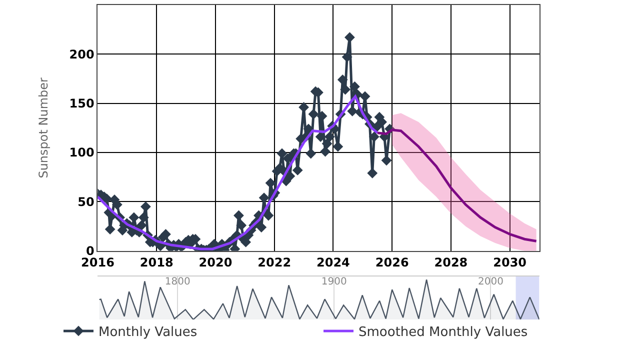  I want to click on x-tick-label: 2018, so click(157, 262).